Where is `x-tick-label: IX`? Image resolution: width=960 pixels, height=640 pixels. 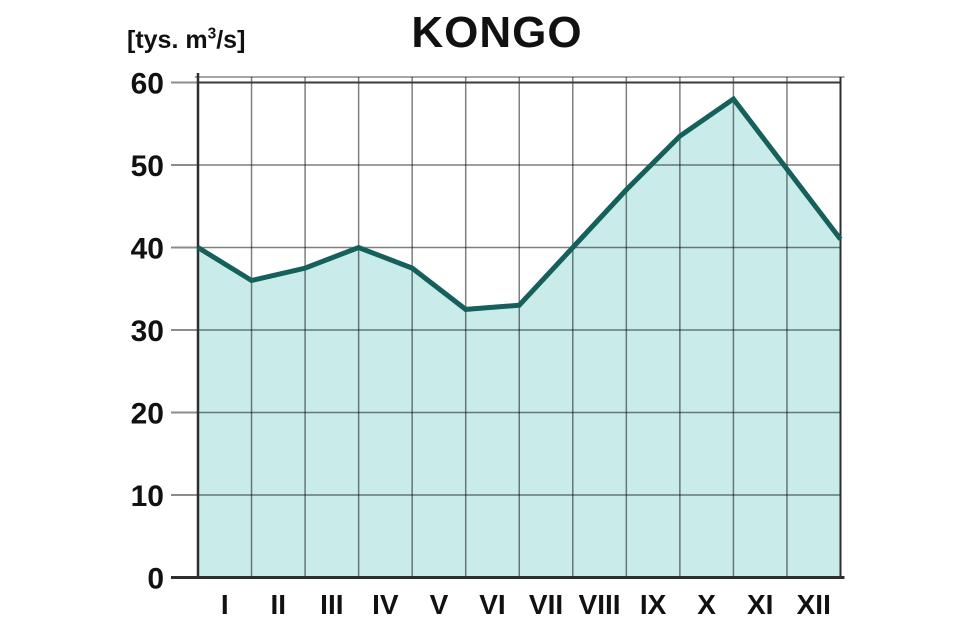 x-tick-label: IX is located at coordinates (653, 604).